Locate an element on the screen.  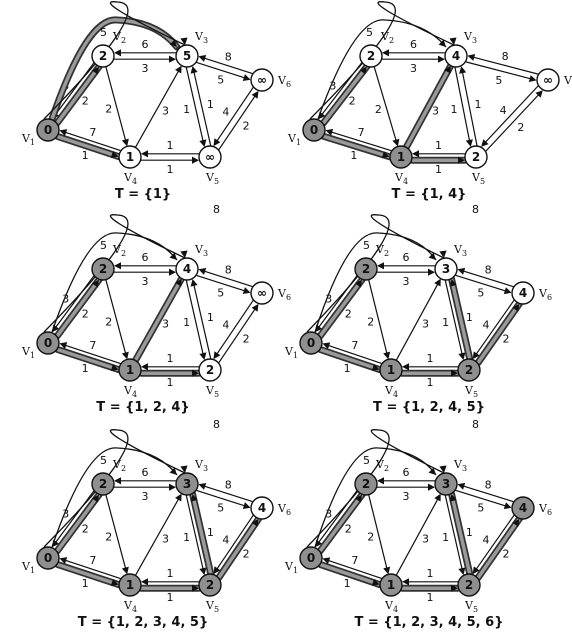
graph-svg-1: 2358173623115811240V12V25V31V4∞V5∞V6 is located at coordinates (156, 93).